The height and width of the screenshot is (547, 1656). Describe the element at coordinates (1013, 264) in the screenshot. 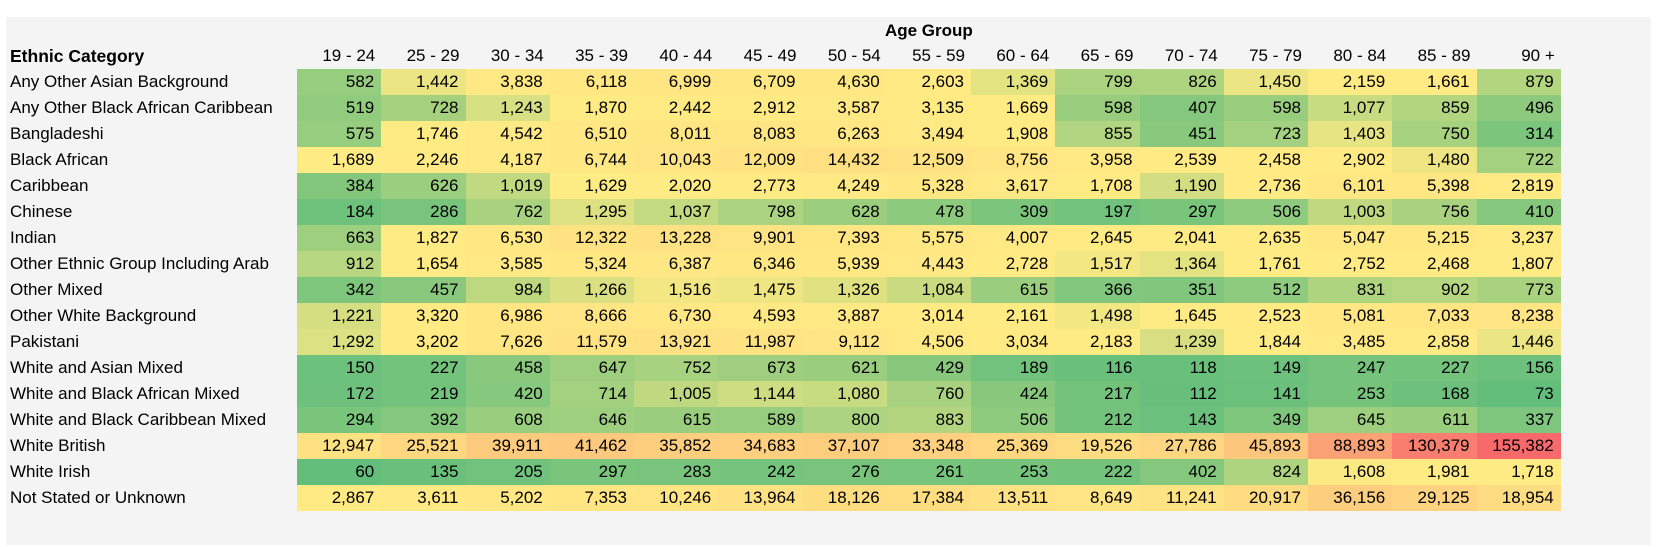

I see `heatmap-cell: 2,728` at that location.